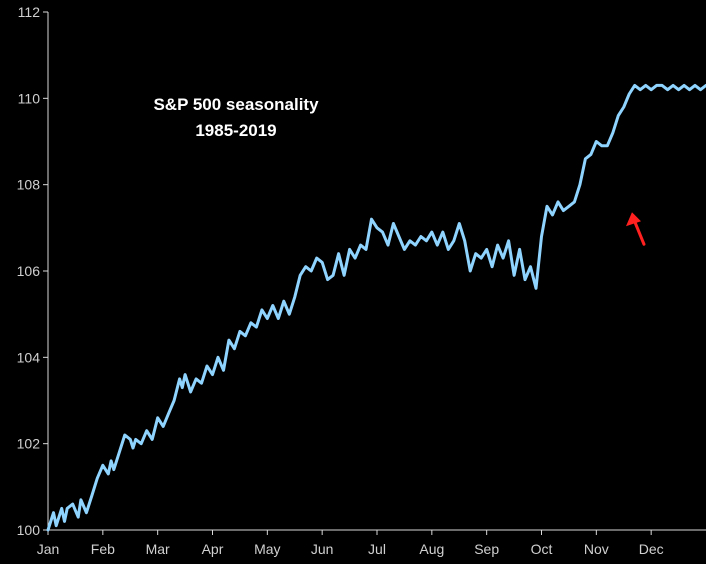  What do you see at coordinates (29, 12) in the screenshot?
I see `y-tick-label: 112` at bounding box center [29, 12].